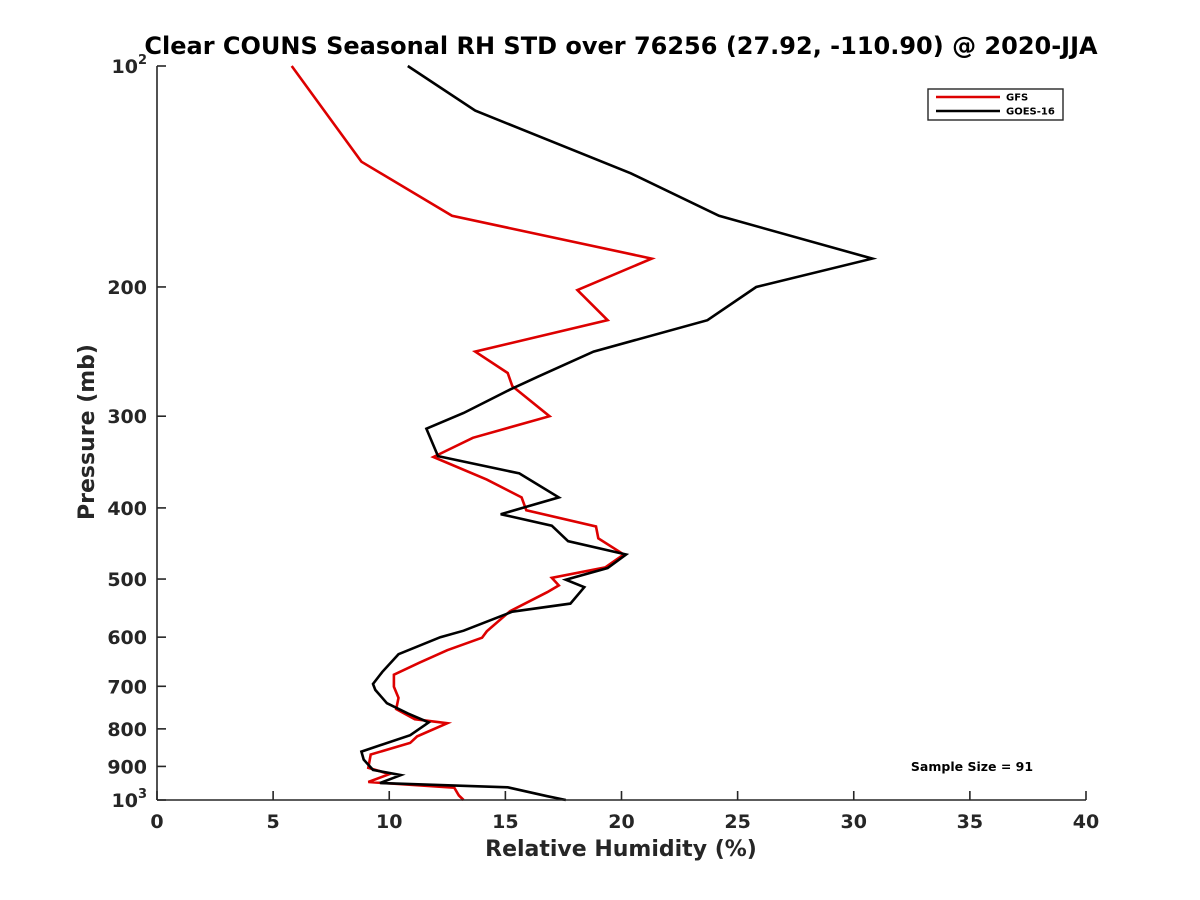 The width and height of the screenshot is (1200, 900). What do you see at coordinates (1030, 112) in the screenshot?
I see `legend-entry: GOES-16` at bounding box center [1030, 112].